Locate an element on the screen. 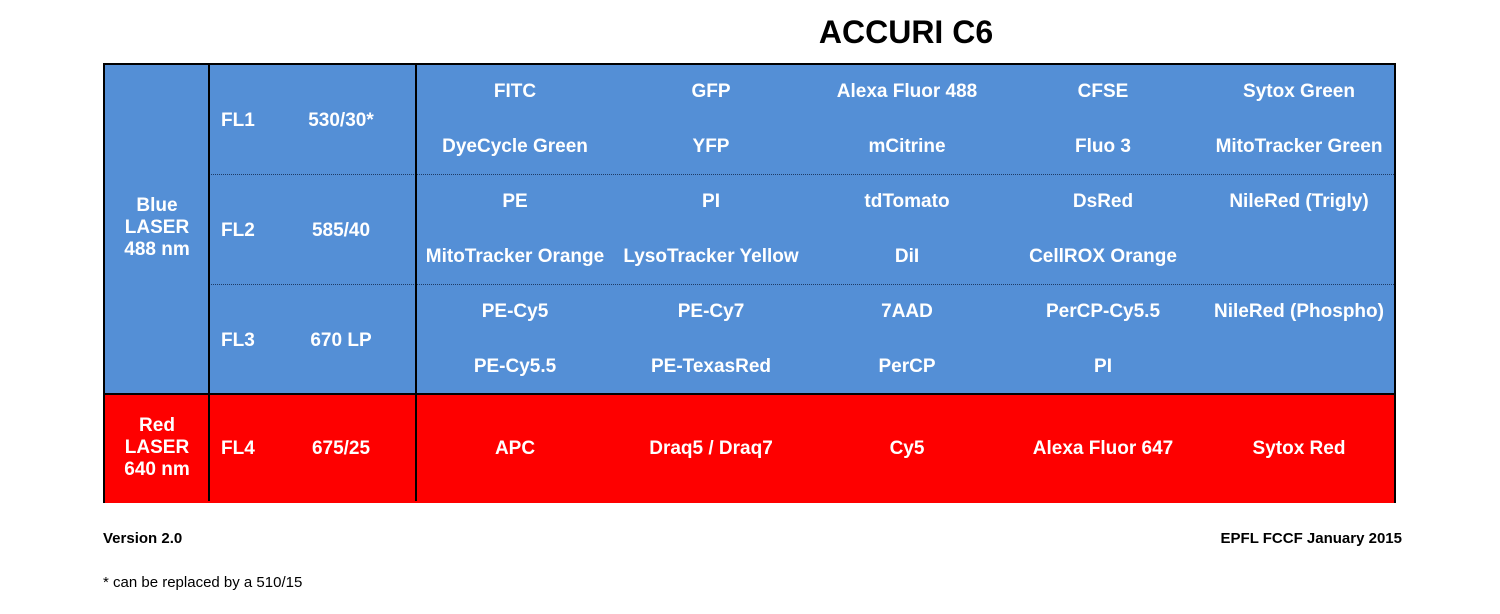 The image size is (1500, 614). dye-label: PE-Cy5.5 is located at coordinates (515, 366).